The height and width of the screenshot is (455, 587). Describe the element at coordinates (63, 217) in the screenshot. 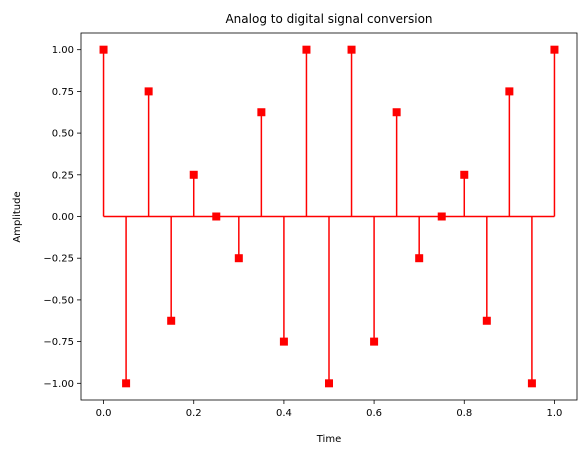

I see `y-tick-label: 0.00` at that location.